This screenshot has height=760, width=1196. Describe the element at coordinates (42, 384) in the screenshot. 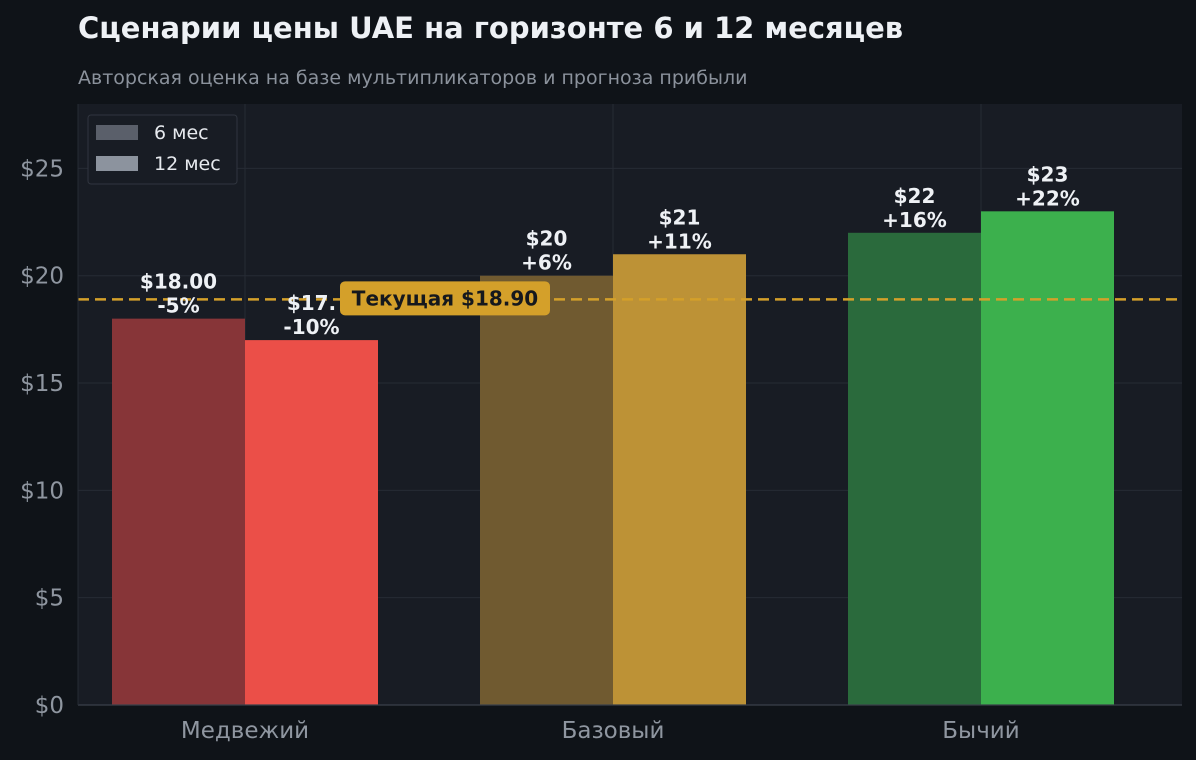

I see `y-tick-label: $15` at that location.